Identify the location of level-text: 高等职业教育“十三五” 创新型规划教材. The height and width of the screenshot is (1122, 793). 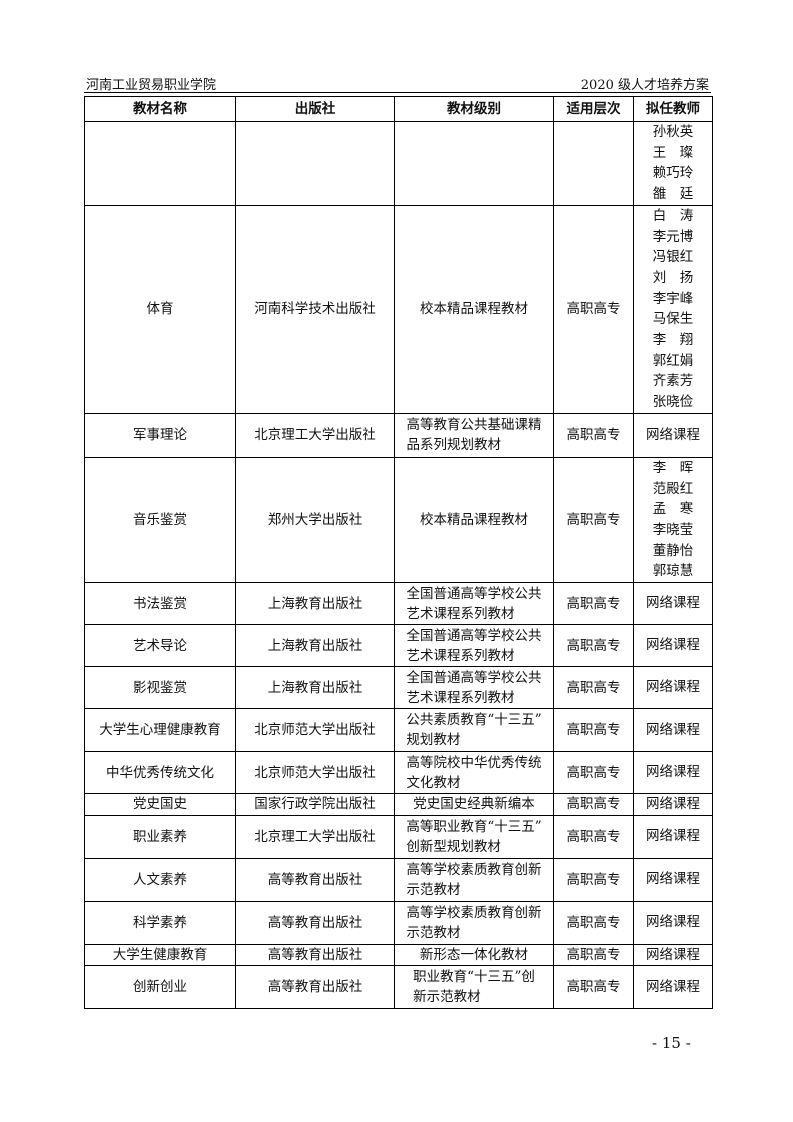
(473, 837).